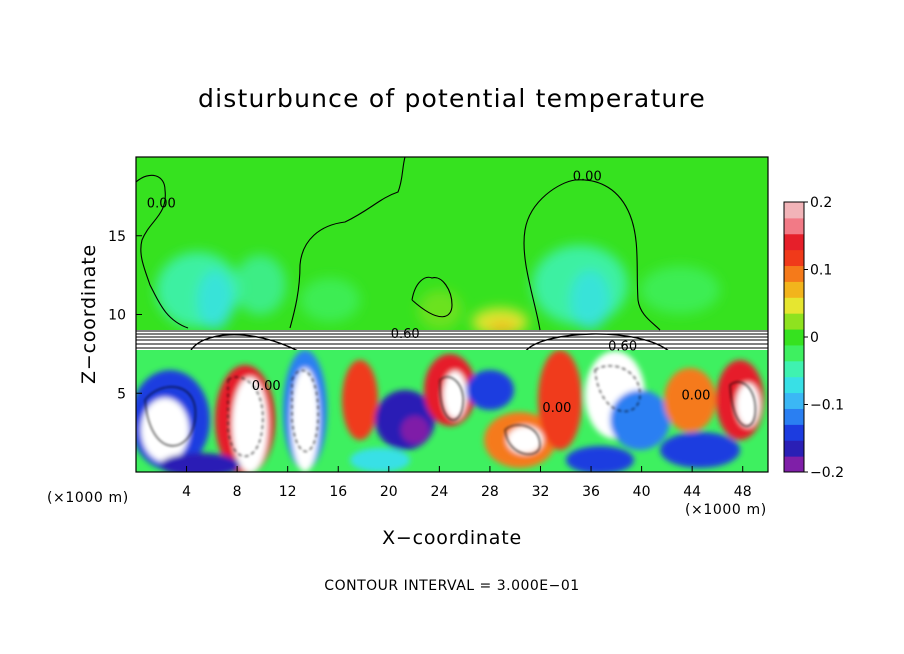 The height and width of the screenshot is (654, 904). What do you see at coordinates (452, 586) in the screenshot?
I see `contour-interval-note: CONTOUR INTERVAL = 3.000E−01` at bounding box center [452, 586].